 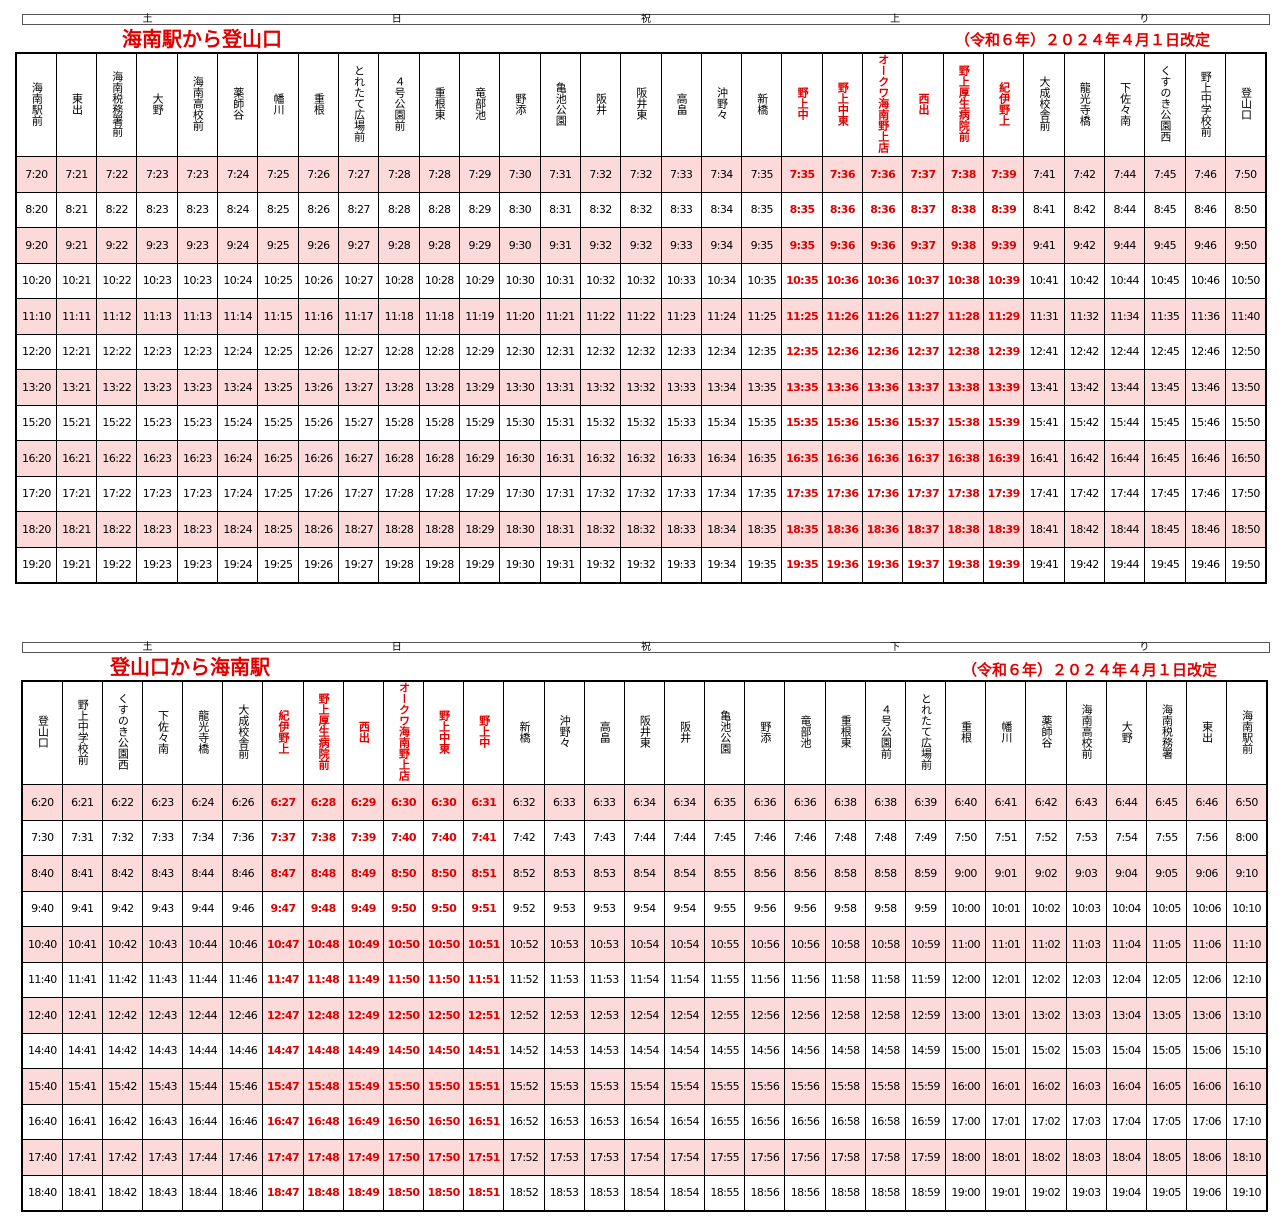 I want to click on down-time-cell: 16:04, so click(x=1126, y=1086).